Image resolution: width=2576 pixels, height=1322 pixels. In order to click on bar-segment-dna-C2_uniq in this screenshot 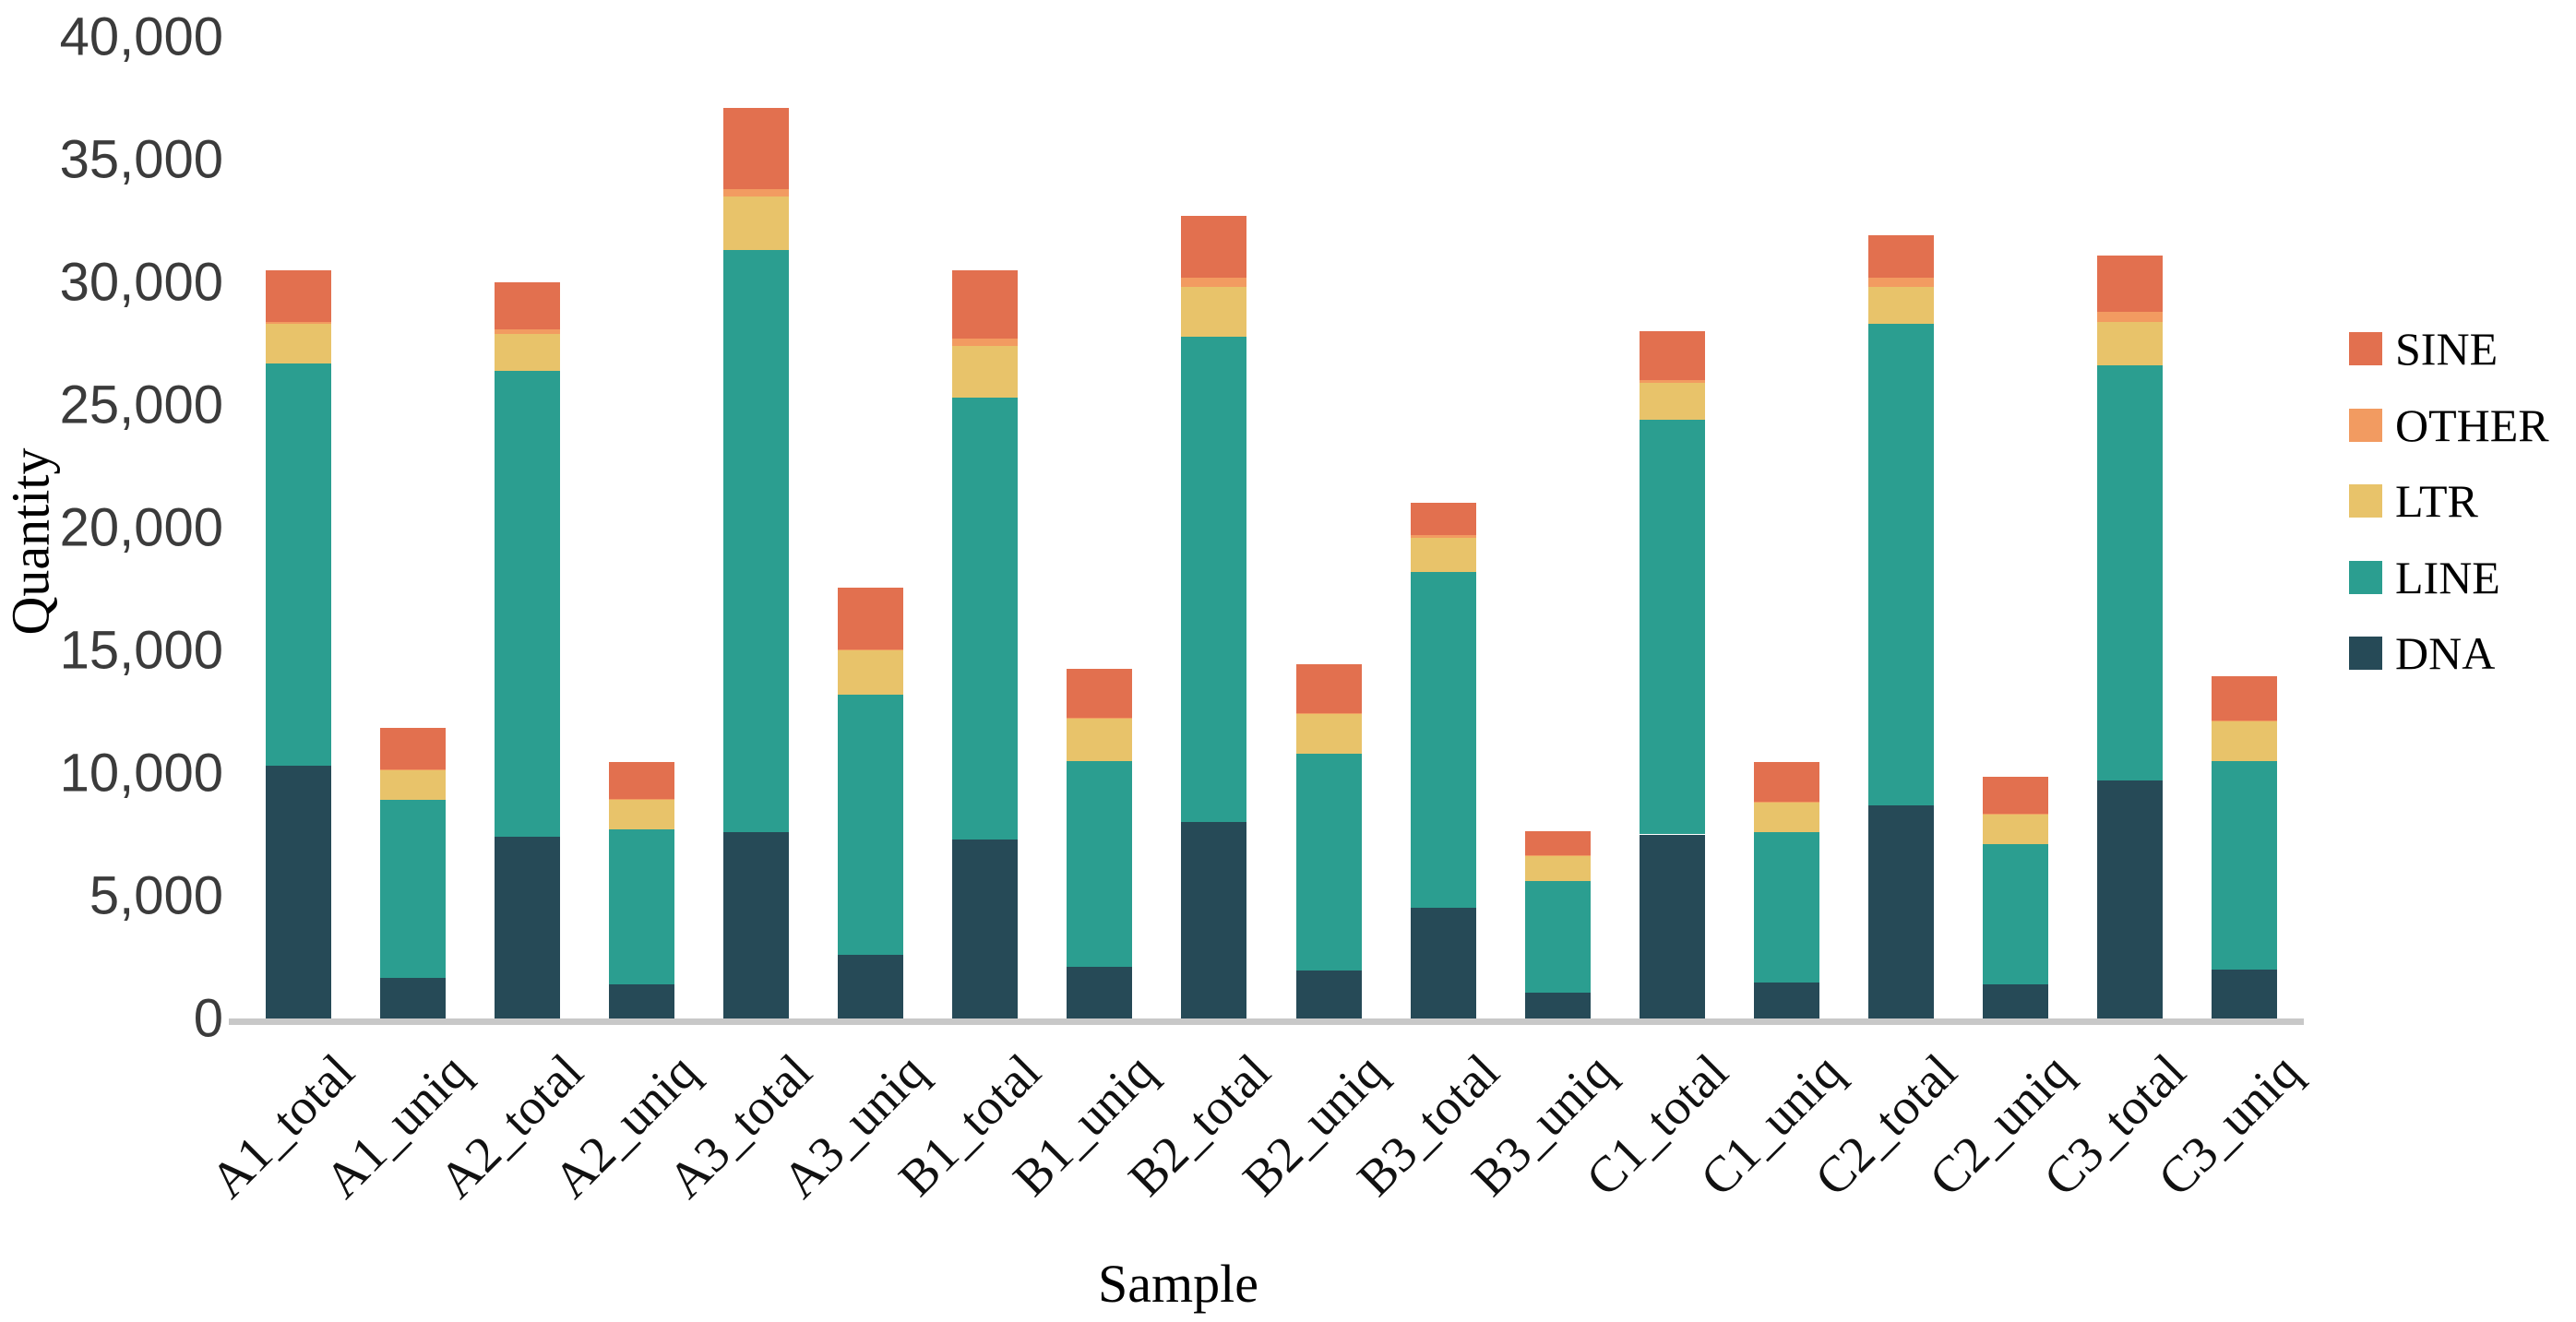, I will do `click(2015, 1000)`.